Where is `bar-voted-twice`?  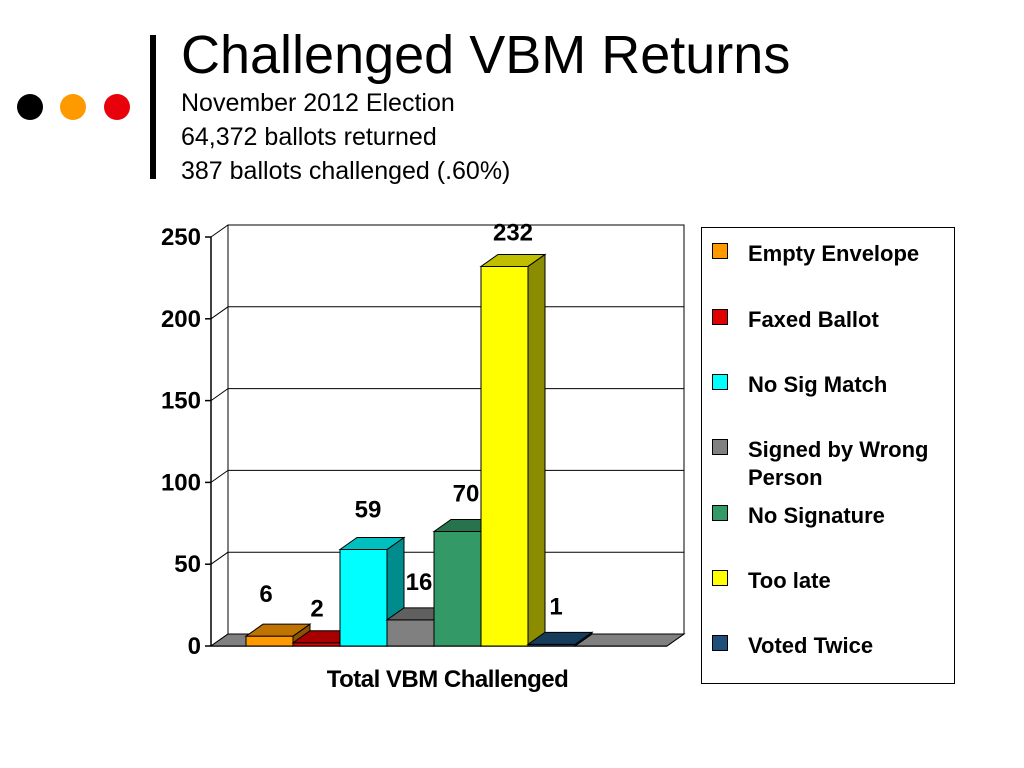 bar-voted-twice is located at coordinates (560, 639).